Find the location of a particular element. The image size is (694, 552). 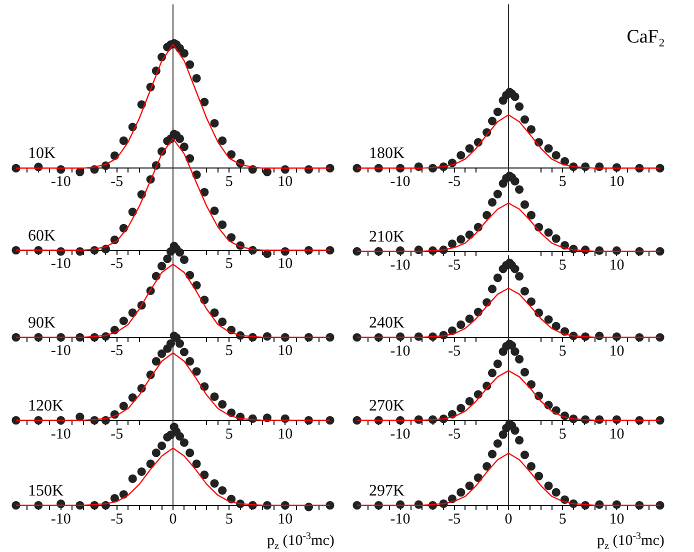

text: 270K is located at coordinates (387, 405).